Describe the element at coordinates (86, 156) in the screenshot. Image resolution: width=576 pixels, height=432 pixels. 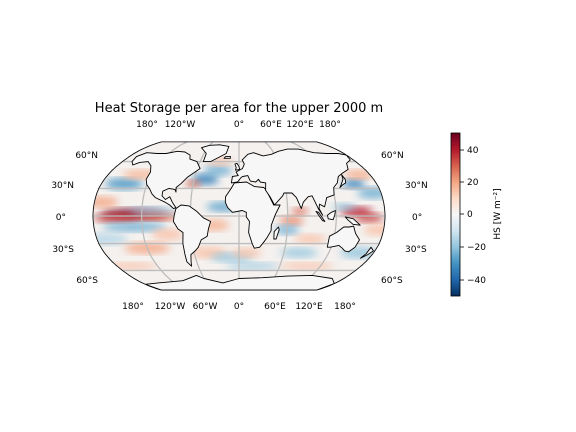
I see `left-lat-label: 60°N` at that location.